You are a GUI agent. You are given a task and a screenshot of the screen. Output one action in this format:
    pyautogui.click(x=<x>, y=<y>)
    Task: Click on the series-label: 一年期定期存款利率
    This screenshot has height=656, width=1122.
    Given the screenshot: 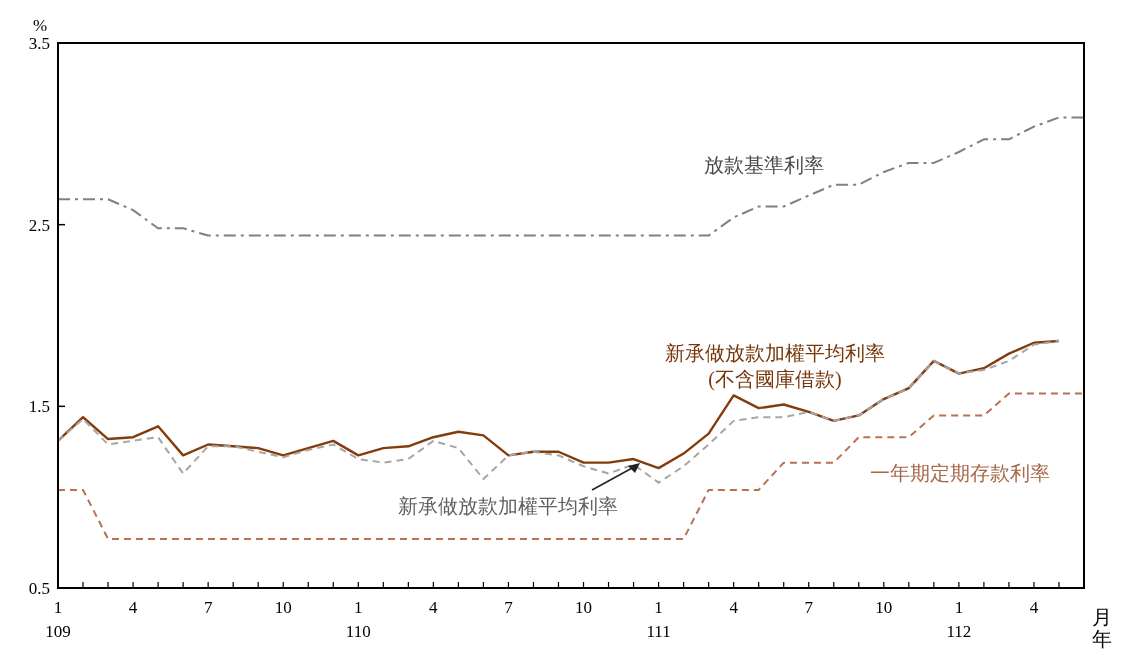 What is the action you would take?
    pyautogui.click(x=960, y=473)
    